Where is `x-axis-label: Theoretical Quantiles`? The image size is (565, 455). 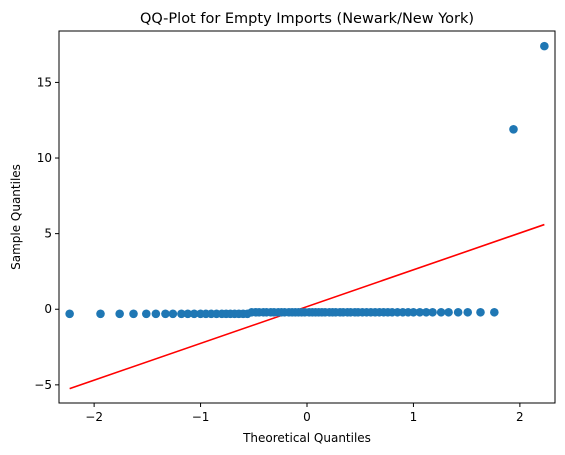
x-axis-label: Theoretical Quantiles is located at coordinates (306, 438).